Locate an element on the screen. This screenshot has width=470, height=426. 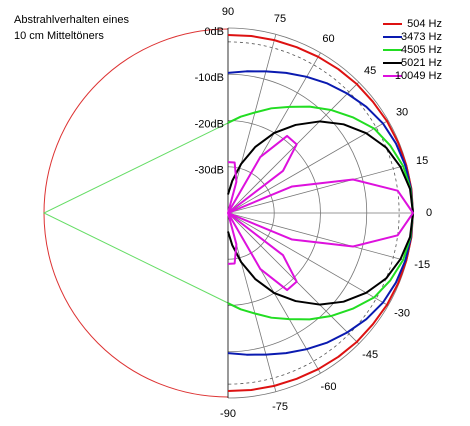
legend-label: 3473 Hz is located at coordinates (421, 37).